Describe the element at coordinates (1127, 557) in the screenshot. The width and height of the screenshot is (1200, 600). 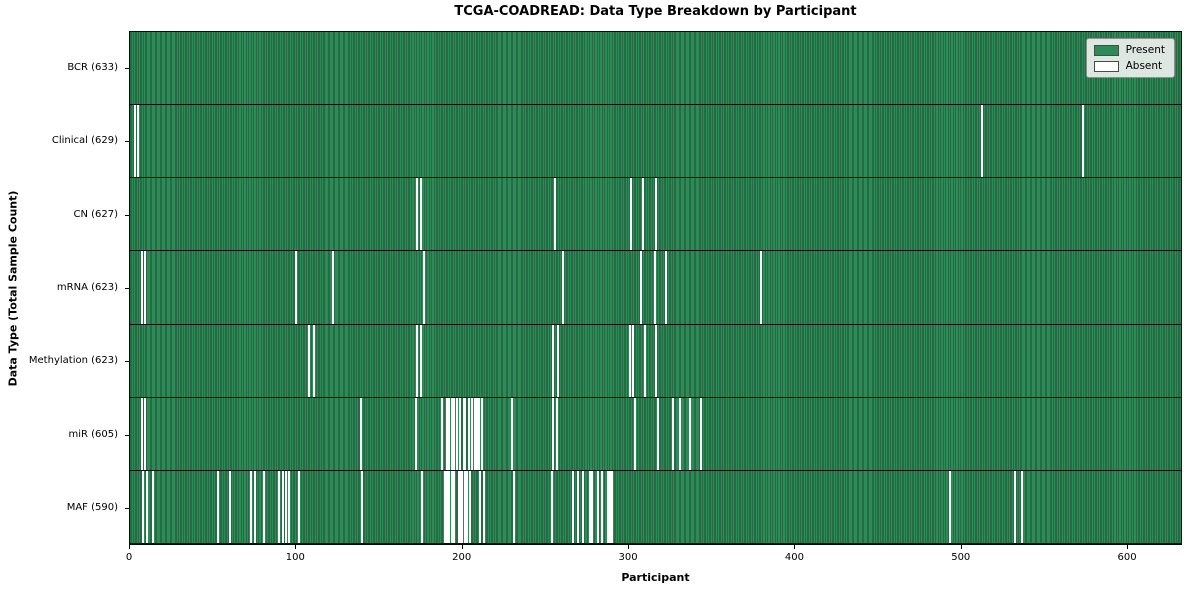
I see `x-tick-label: 600` at that location.